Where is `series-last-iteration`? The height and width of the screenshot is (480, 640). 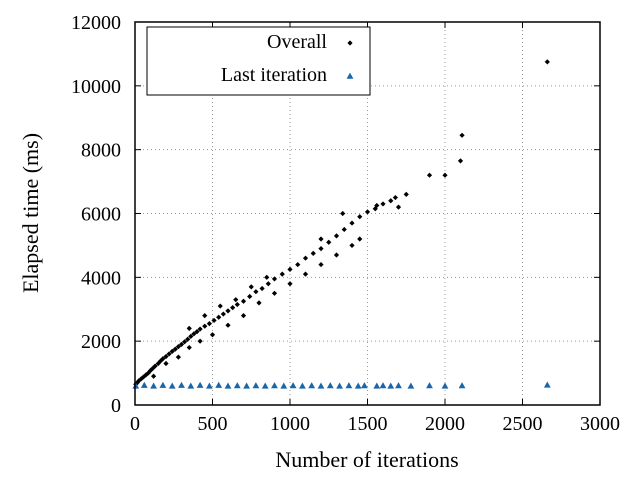
series-last-iteration is located at coordinates (341, 385).